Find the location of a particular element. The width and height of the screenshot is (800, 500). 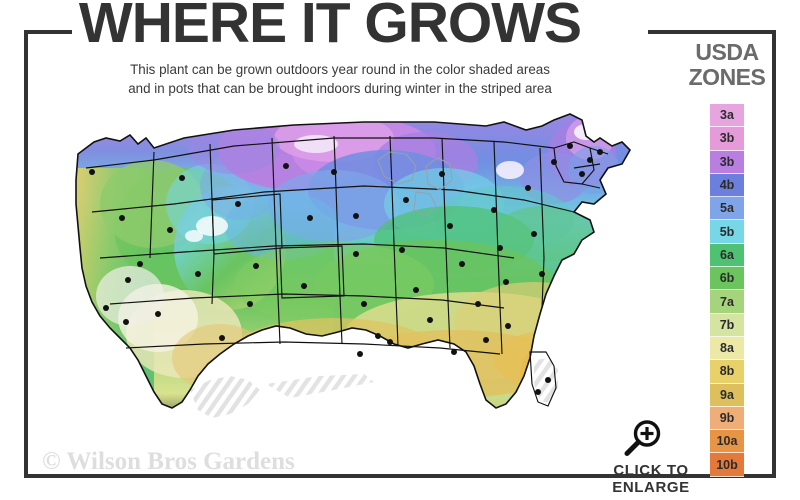

zone-swatch-3b-1: 3b is located at coordinates (727, 139).